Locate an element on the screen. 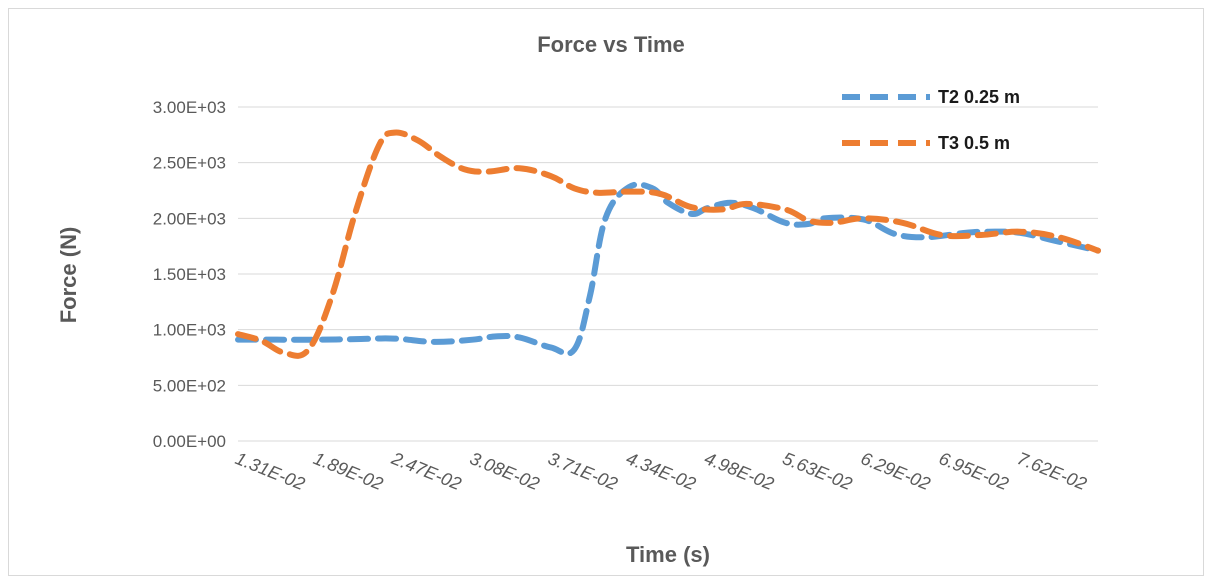 This screenshot has height=578, width=1206. x-tick-label: 3.71E-02 is located at coordinates (582, 471).